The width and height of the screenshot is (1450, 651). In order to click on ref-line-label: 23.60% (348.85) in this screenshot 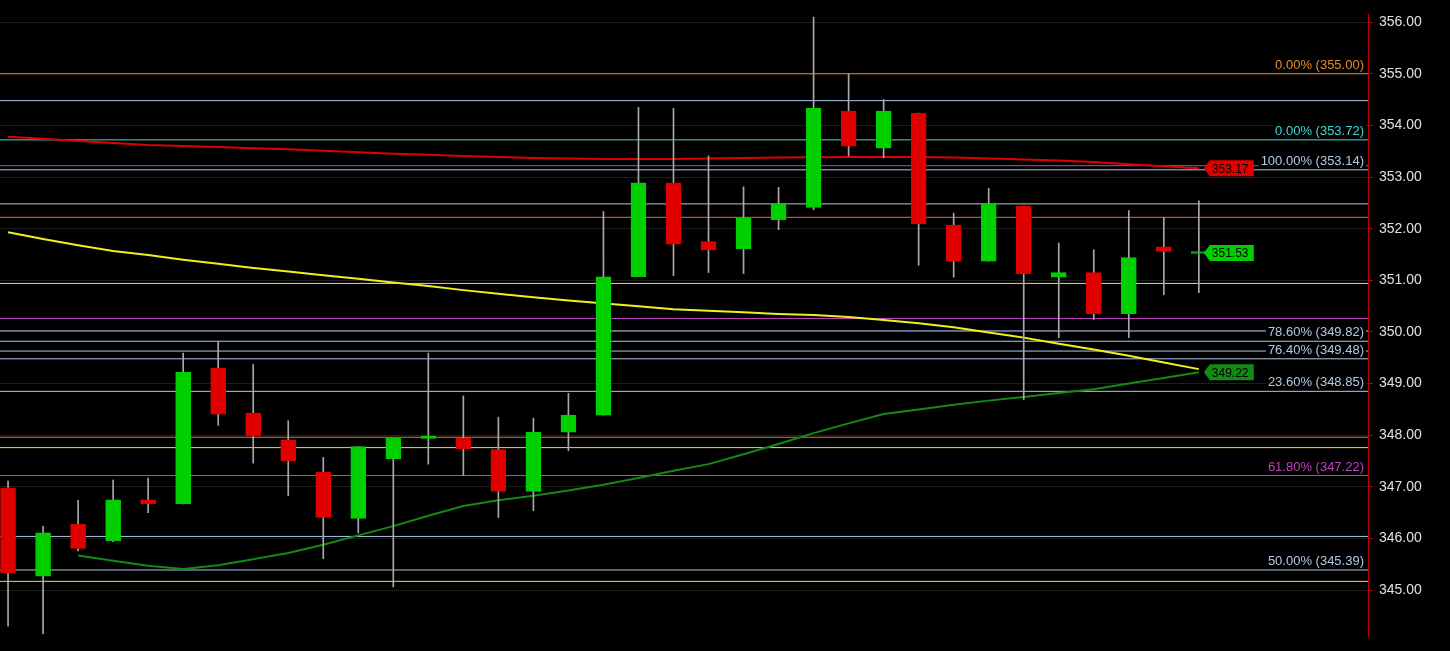, I will do `click(1315, 382)`.